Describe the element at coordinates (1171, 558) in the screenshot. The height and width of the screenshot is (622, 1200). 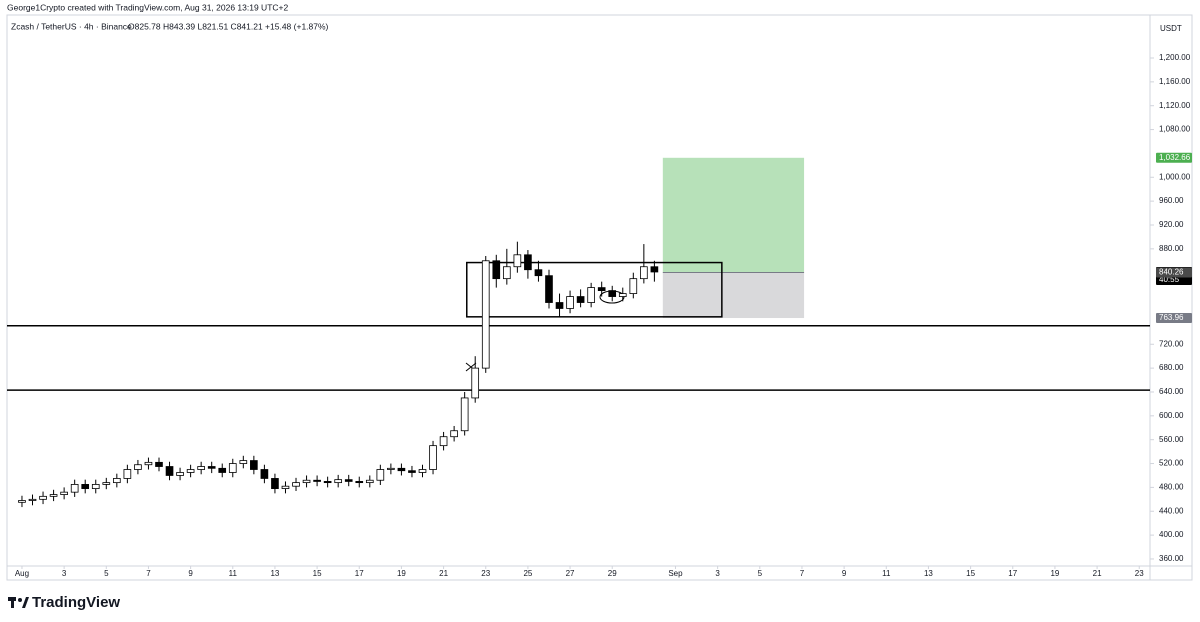
I see `y-tick-label: 360.00` at that location.